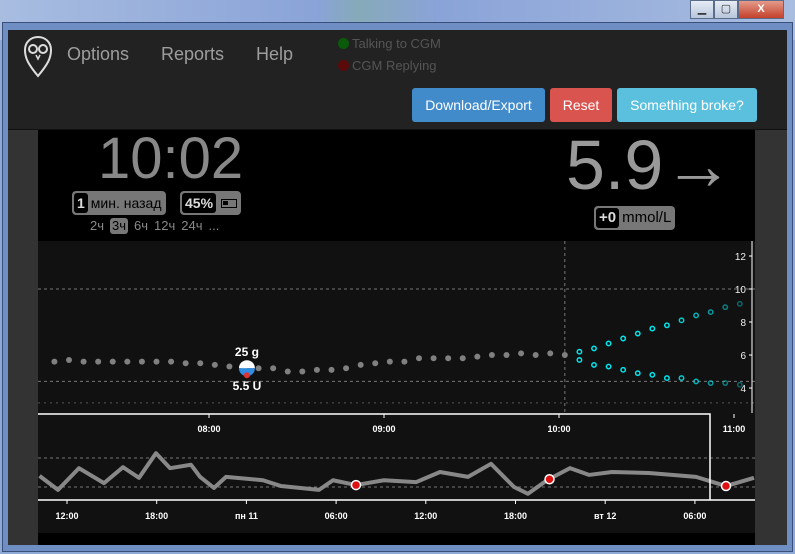 This screenshot has height=554, width=795. Describe the element at coordinates (743, 323) in the screenshot. I see `y-tick-label: 8` at that location.